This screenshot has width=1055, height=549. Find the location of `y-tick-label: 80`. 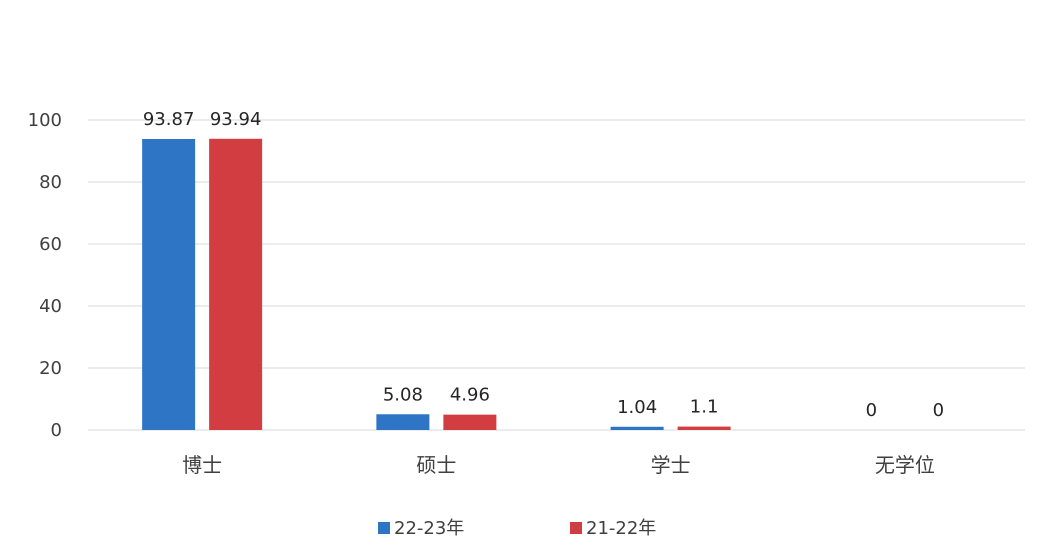

y-tick-label: 80 is located at coordinates (50, 182).